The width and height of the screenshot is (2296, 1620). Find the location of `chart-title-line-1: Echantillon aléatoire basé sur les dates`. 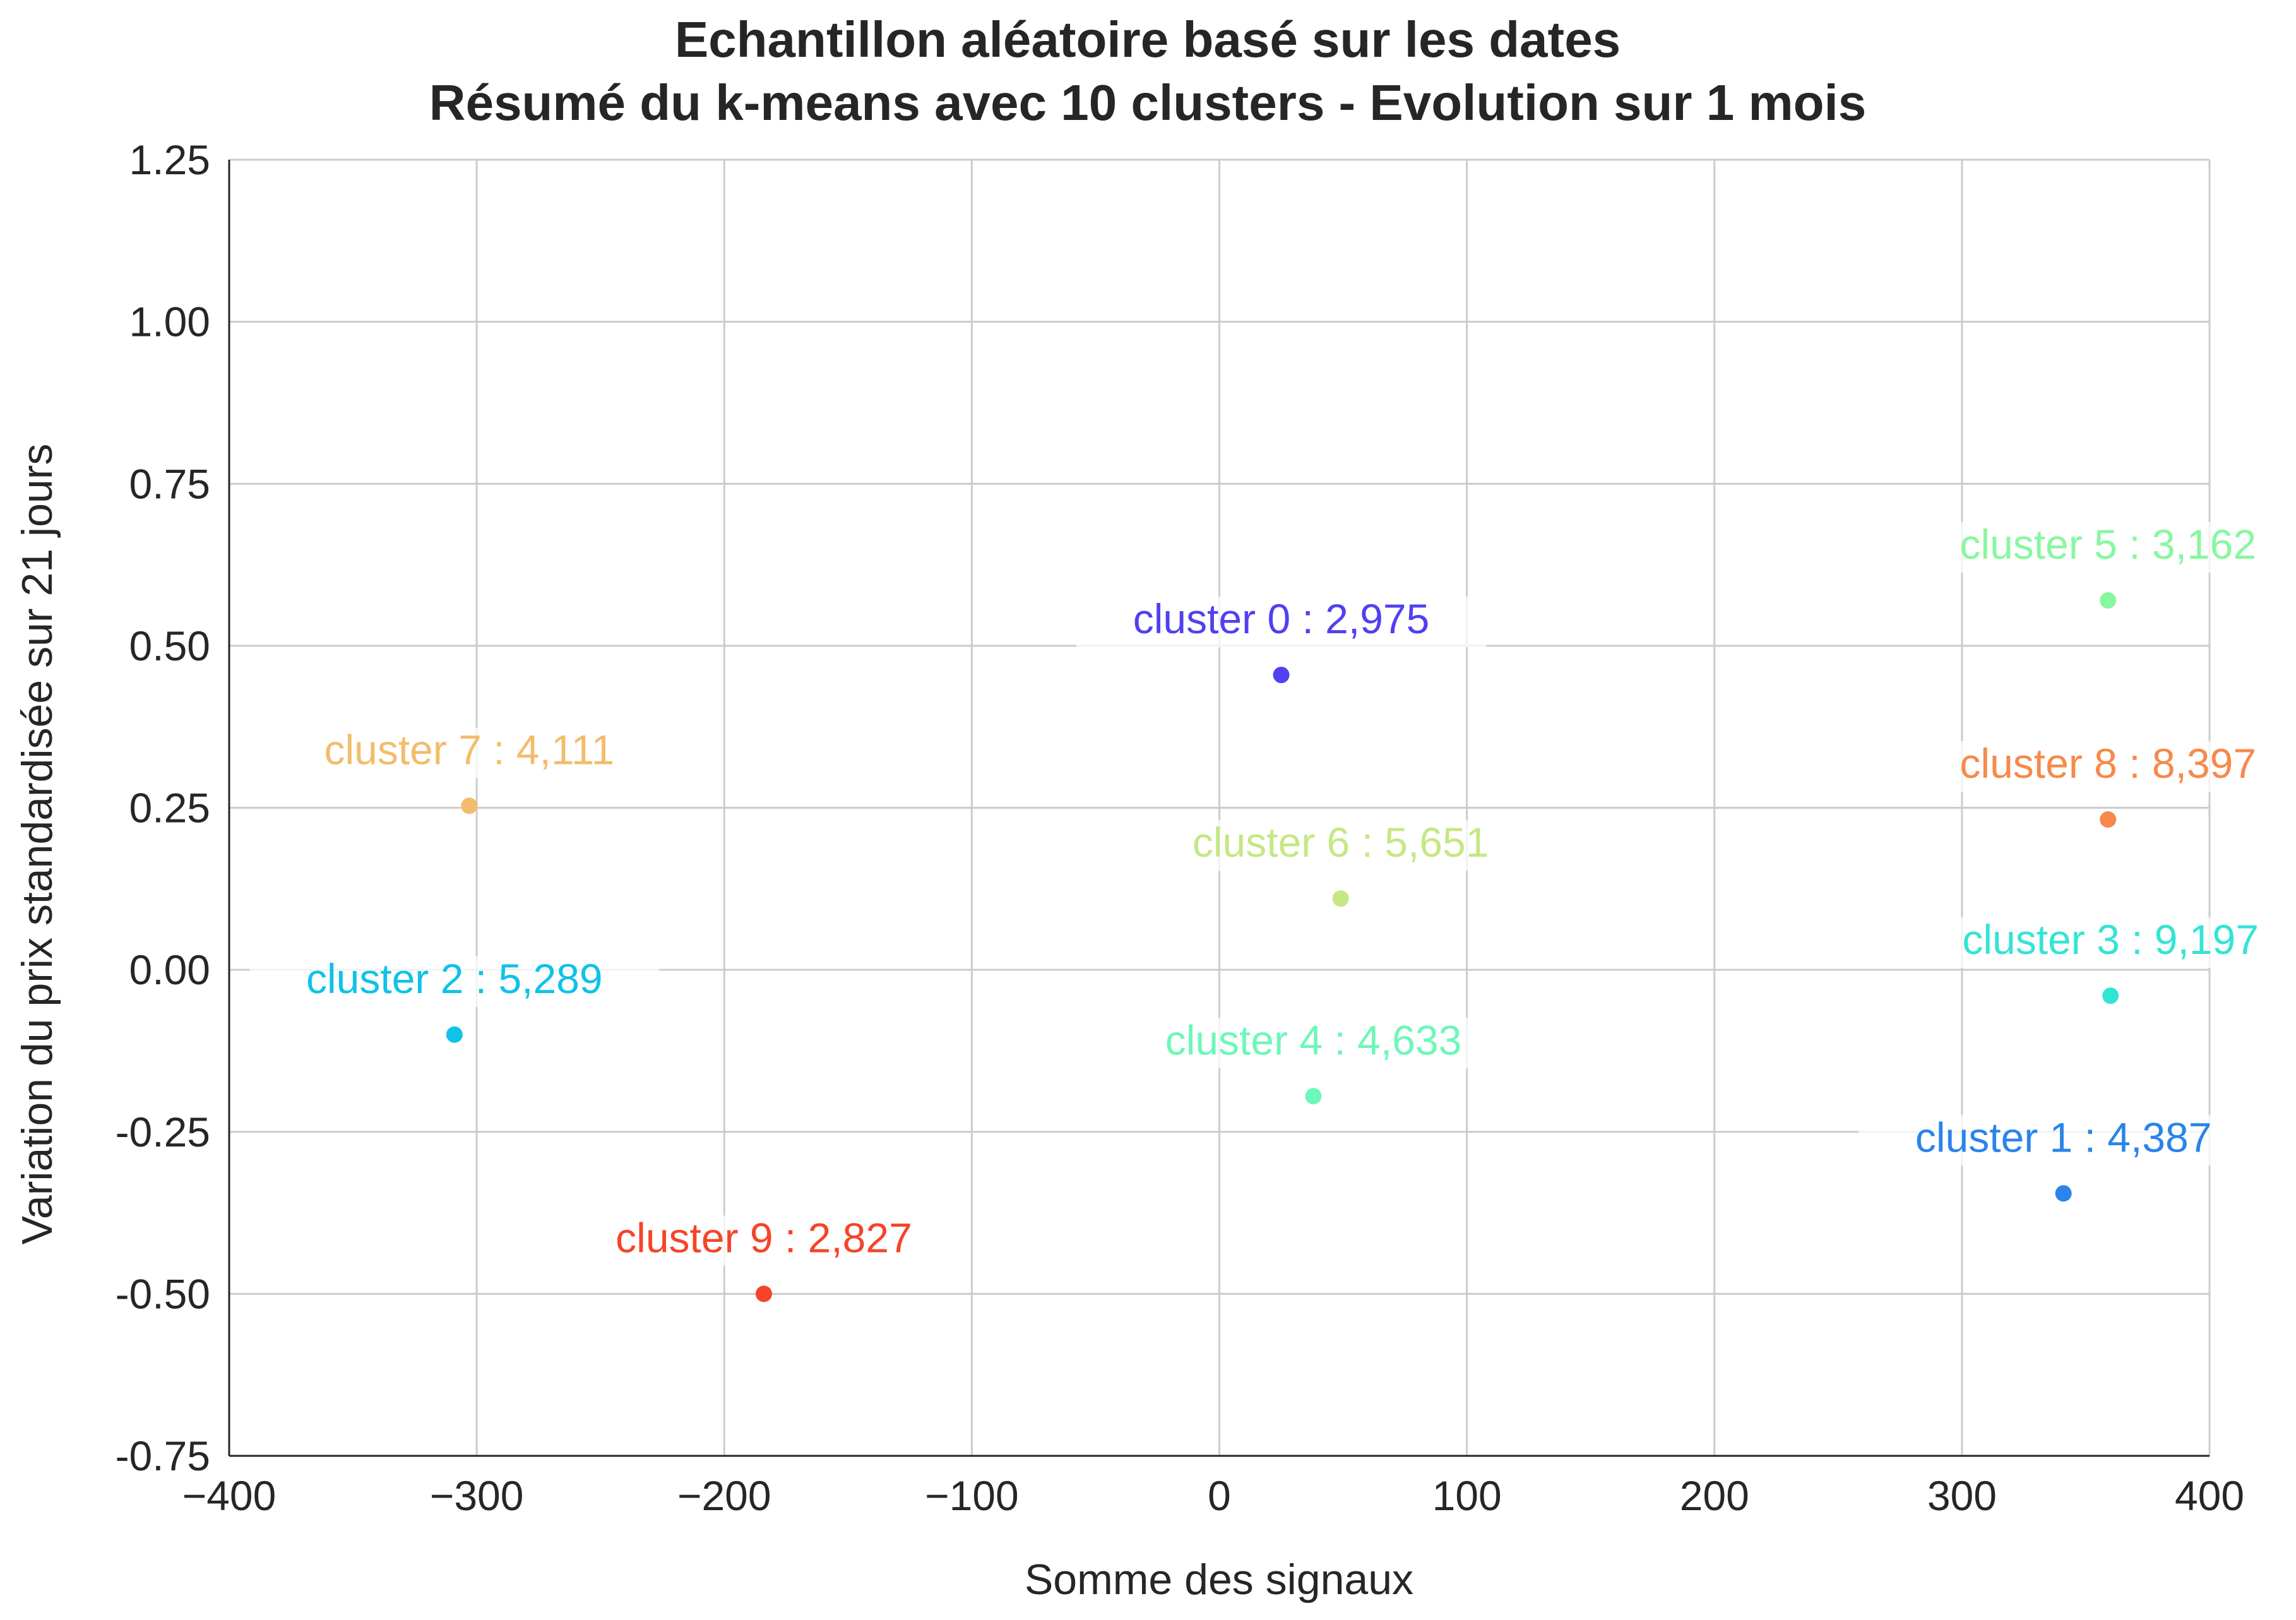

chart-title-line-1: Echantillon aléatoire basé sur les dates is located at coordinates (1148, 39).